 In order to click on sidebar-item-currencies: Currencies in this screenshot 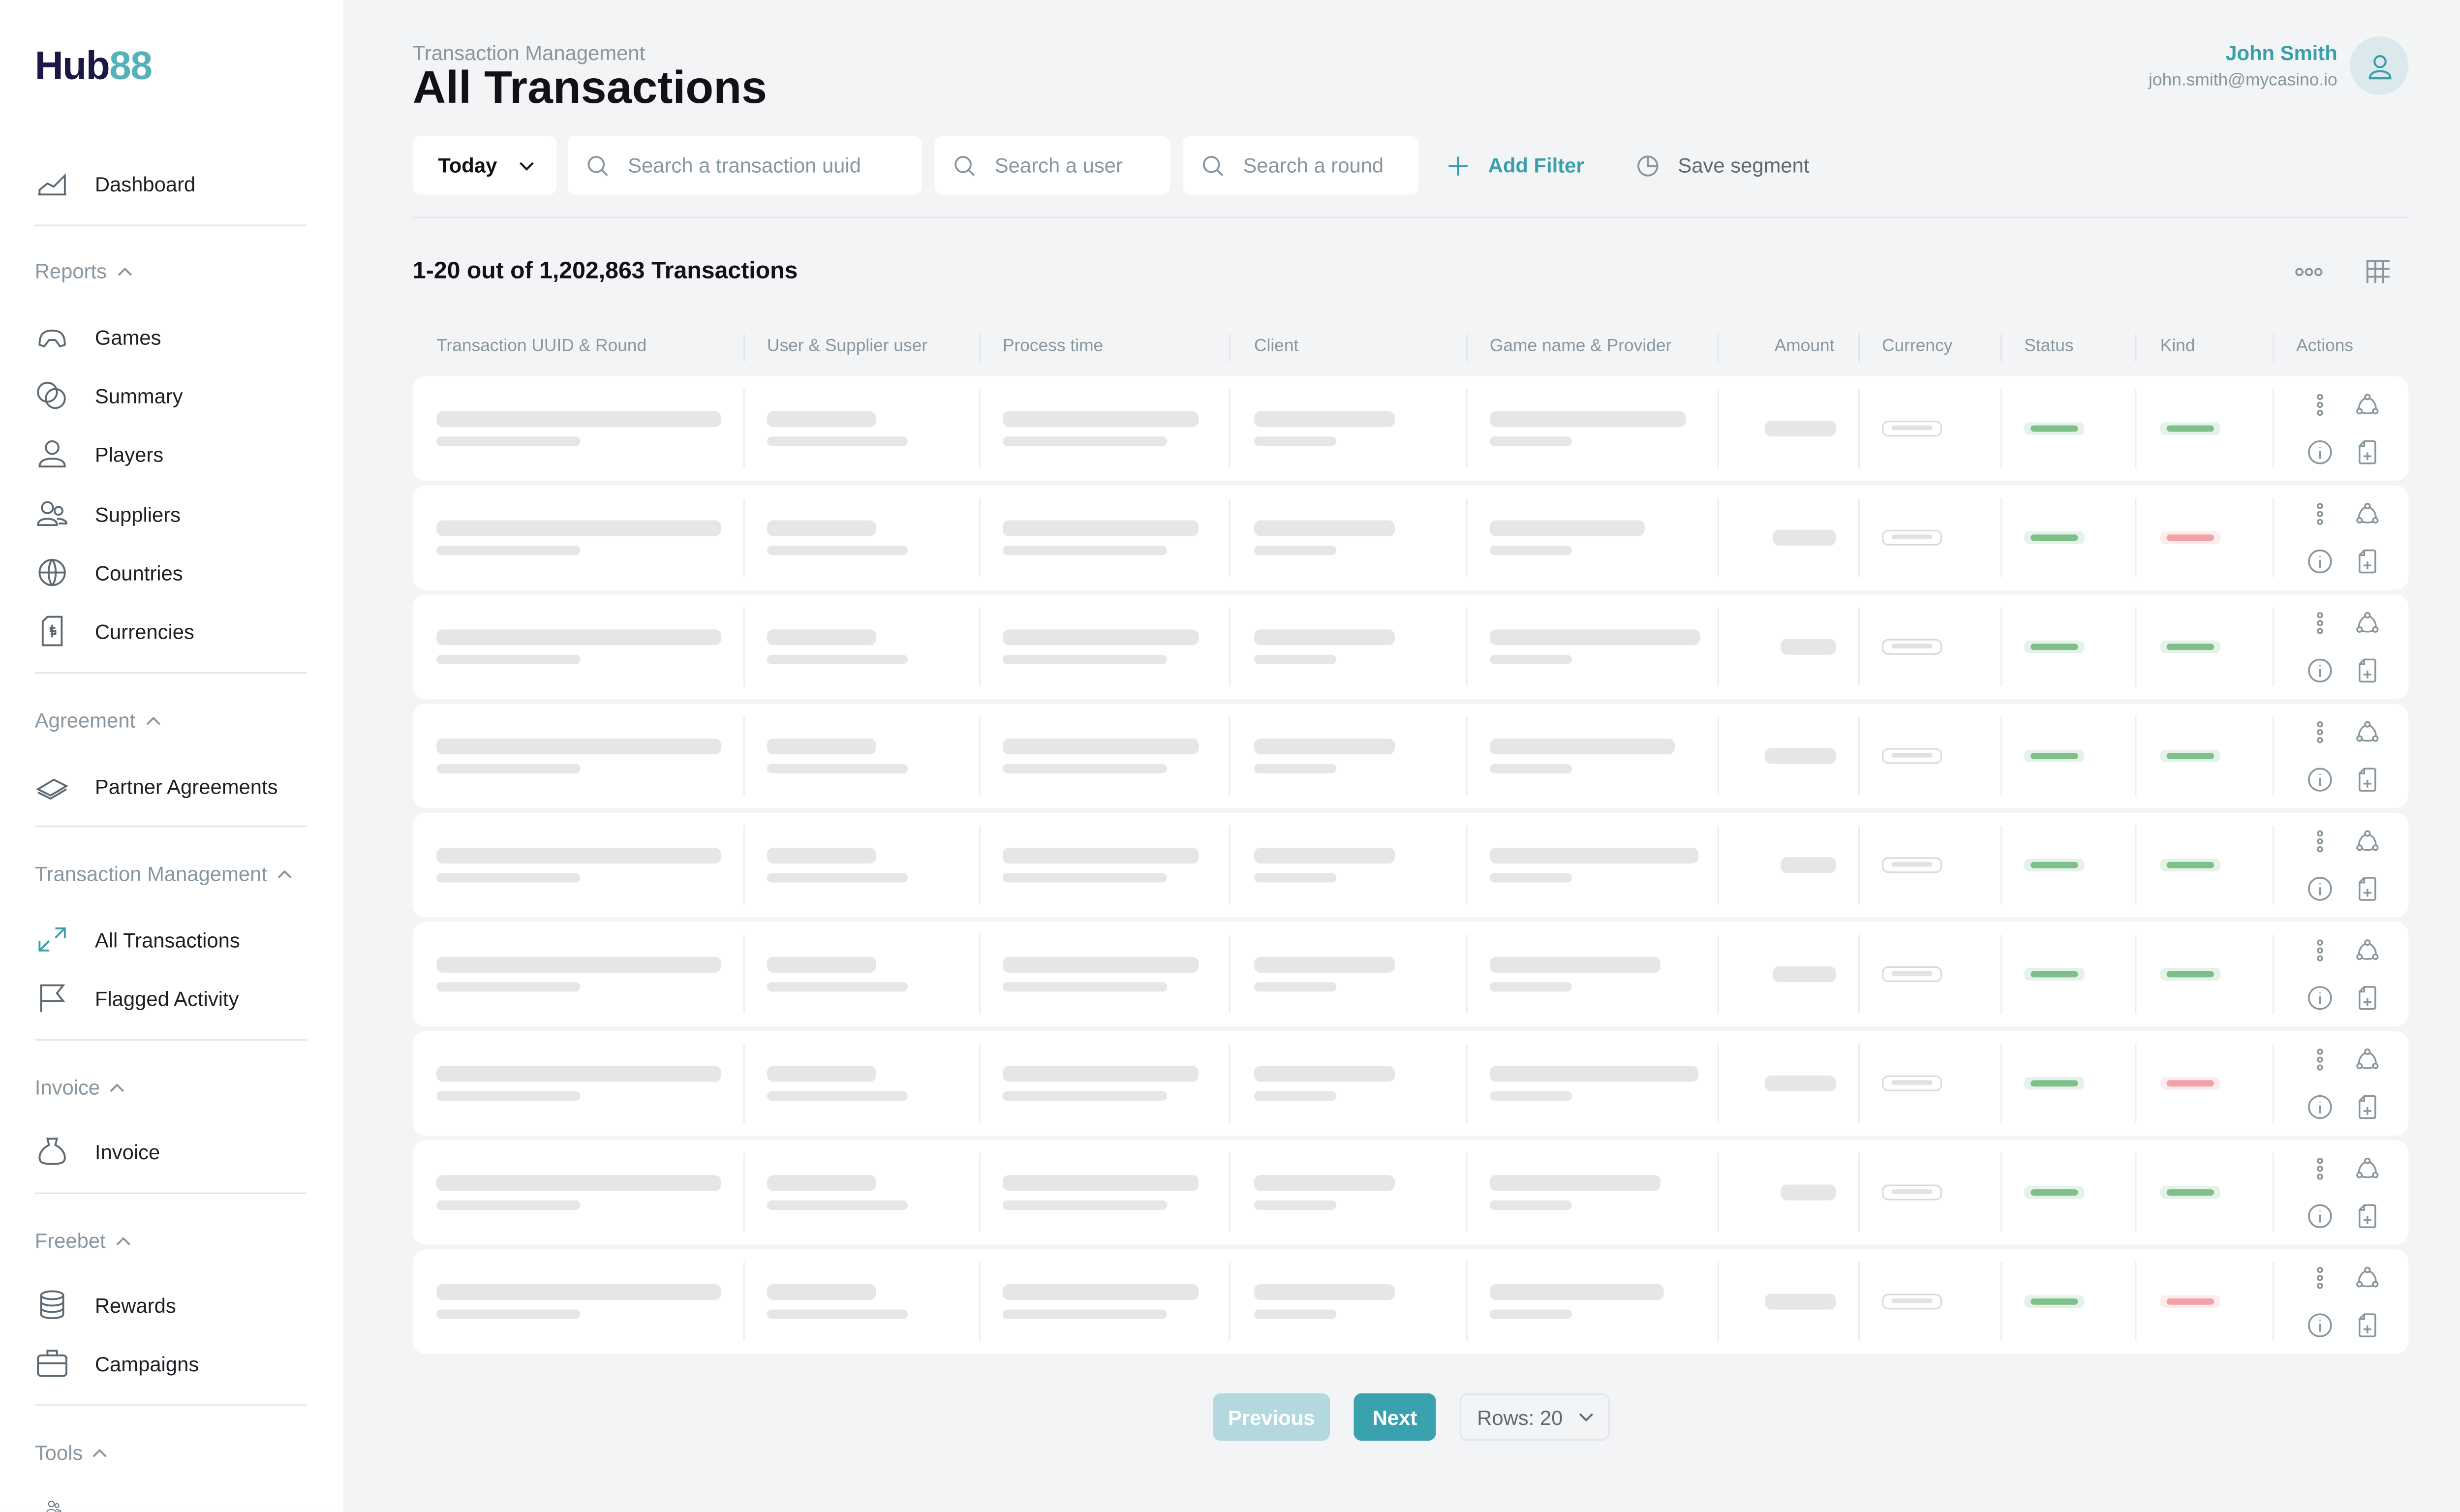, I will do `click(115, 631)`.